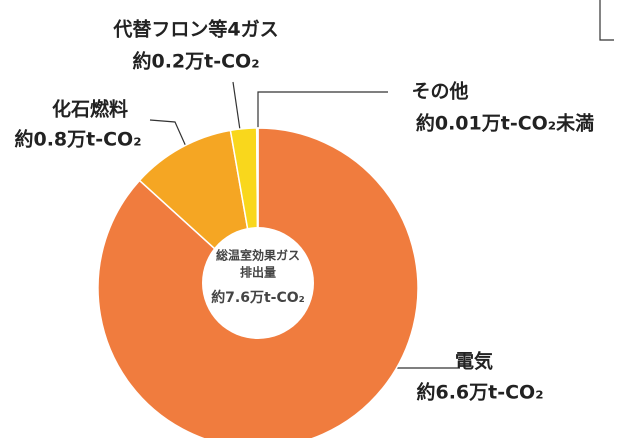 The width and height of the screenshot is (619, 438). Describe the element at coordinates (258, 297) in the screenshot. I see `center-value: 約7.6万t-CO₂` at that location.